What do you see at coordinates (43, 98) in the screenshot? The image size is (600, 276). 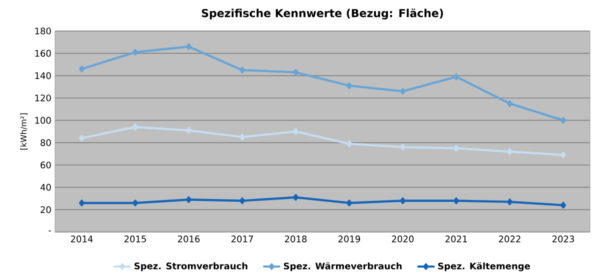 I see `y-tick-label: 120` at bounding box center [43, 98].